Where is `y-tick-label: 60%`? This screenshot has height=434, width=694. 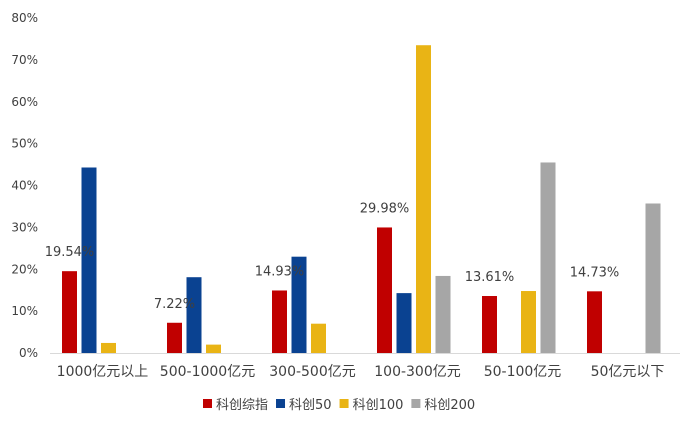
y-tick-label: 60% is located at coordinates (24, 102).